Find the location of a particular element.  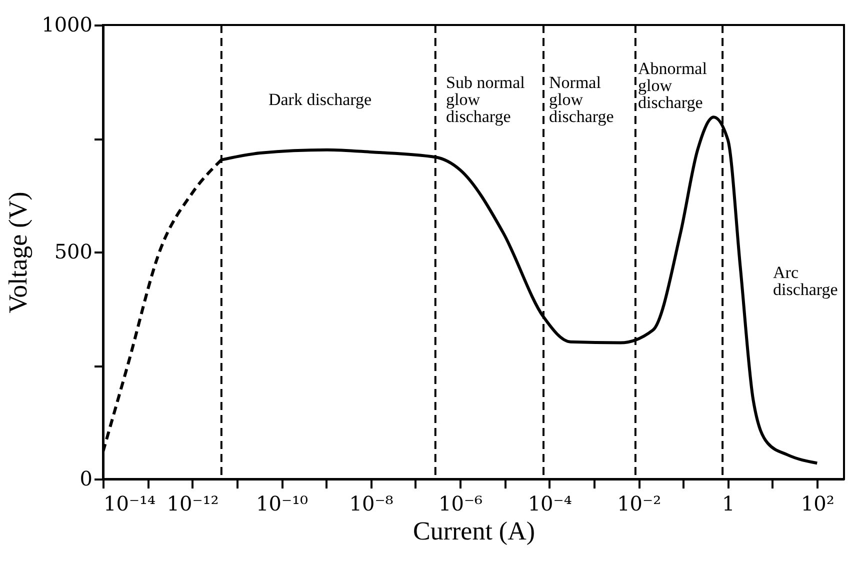

annotation: Dark discharge is located at coordinates (320, 99).